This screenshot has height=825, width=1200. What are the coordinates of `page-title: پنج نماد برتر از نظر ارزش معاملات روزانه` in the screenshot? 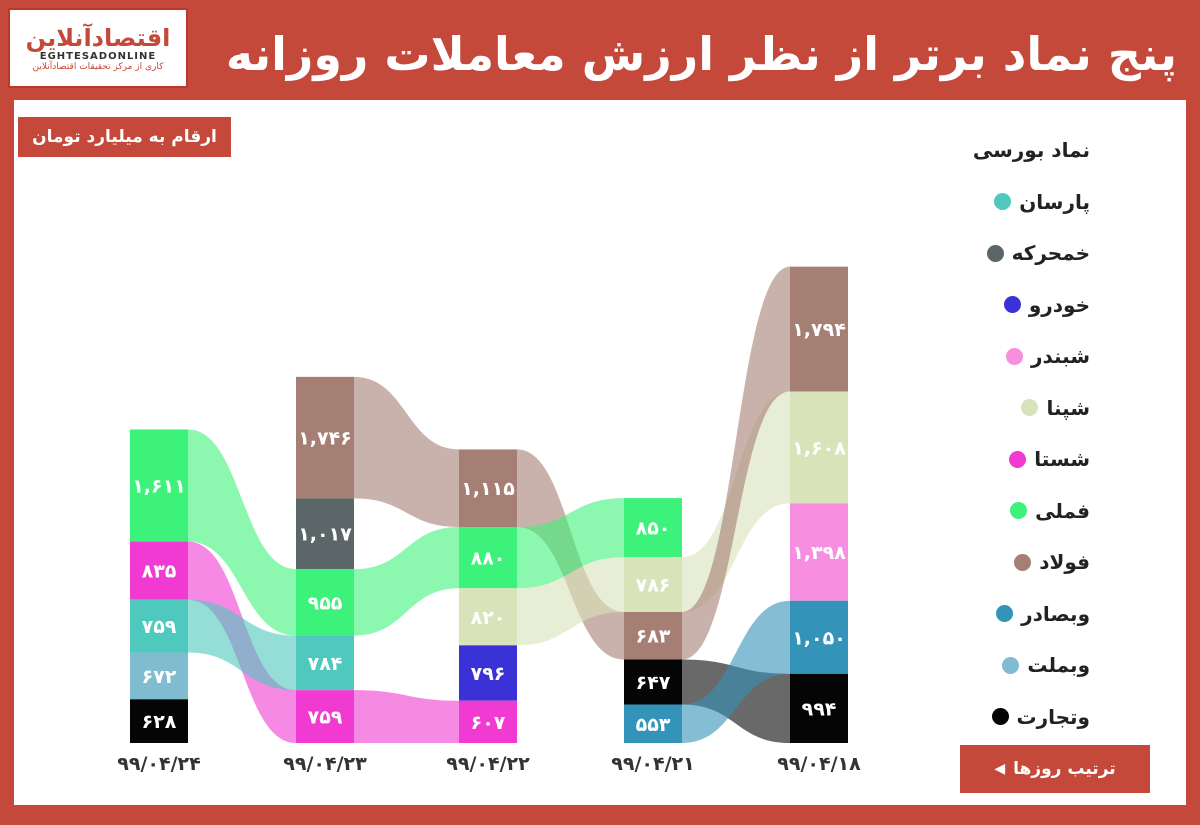 It's located at (701, 54).